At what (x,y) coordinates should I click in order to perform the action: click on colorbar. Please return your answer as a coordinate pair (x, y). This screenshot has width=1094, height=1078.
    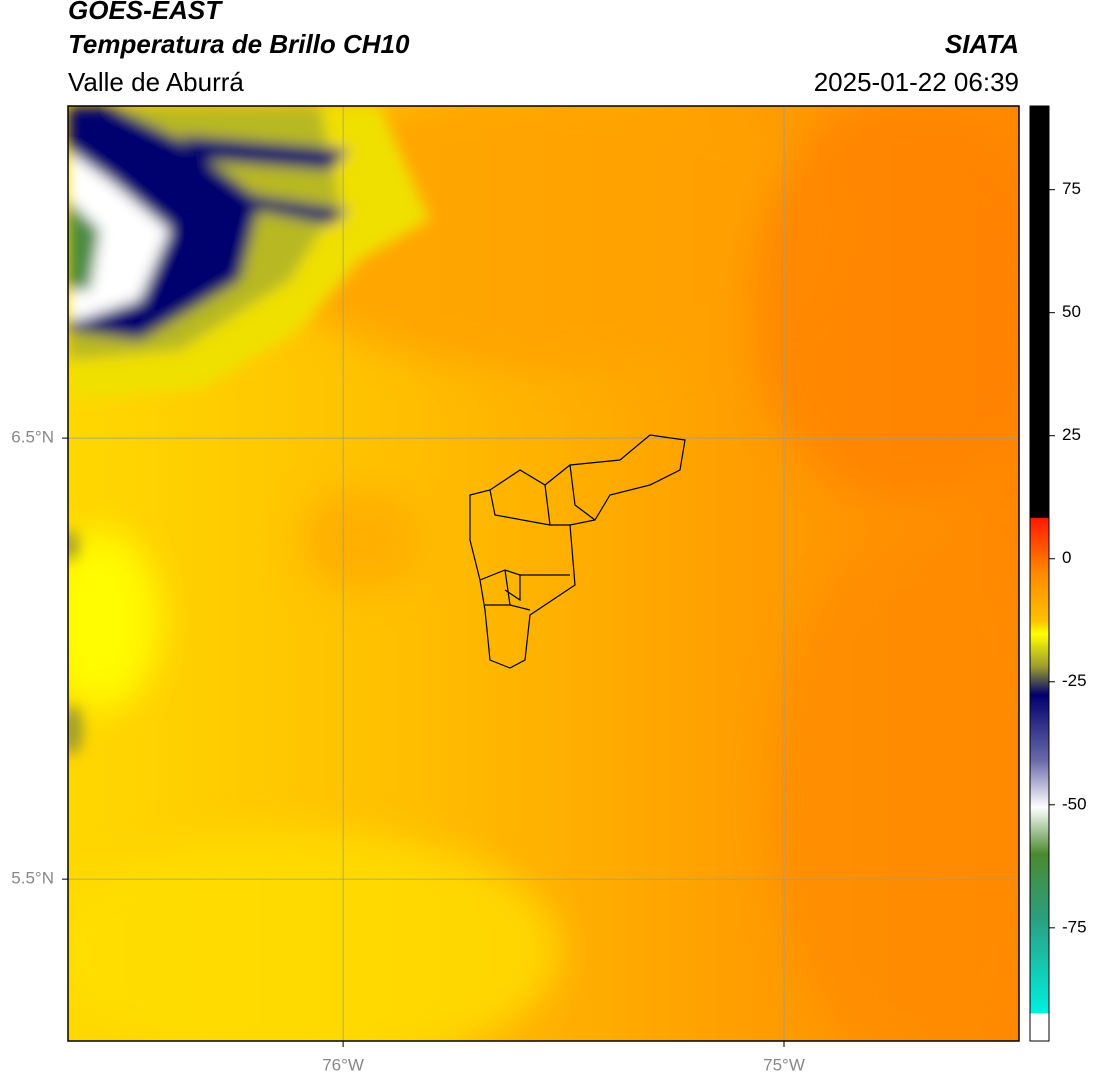
    Looking at the image, I should click on (1039, 573).